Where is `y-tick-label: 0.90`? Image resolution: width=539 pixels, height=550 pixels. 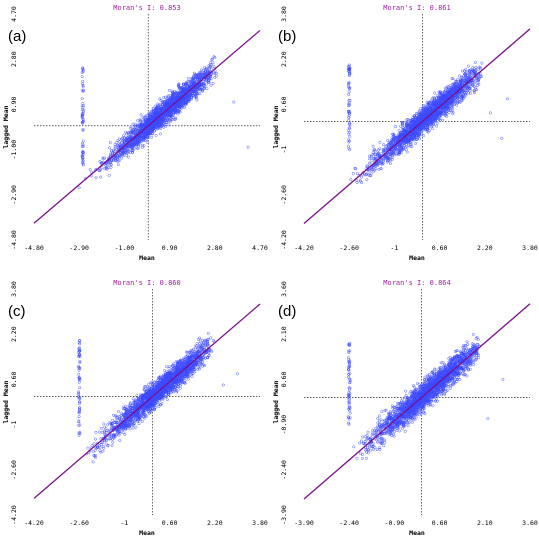
y-tick-label: 0.90 is located at coordinates (14, 104).